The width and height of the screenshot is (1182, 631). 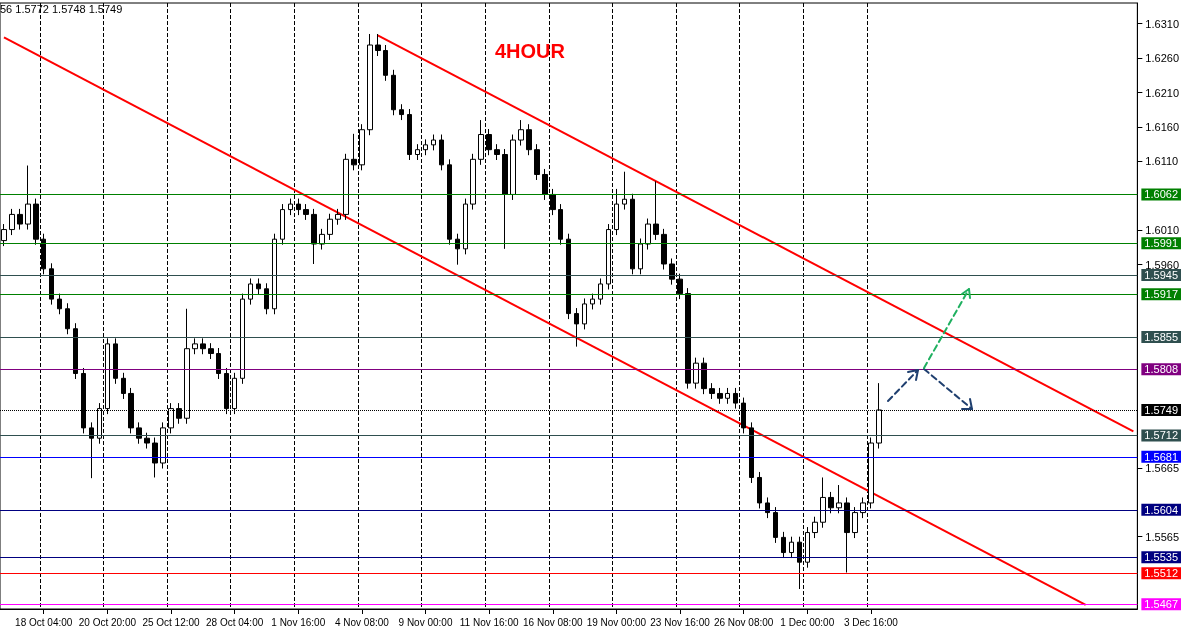 I want to click on x-tick-label: 1 Nov 16:00, so click(x=298, y=622).